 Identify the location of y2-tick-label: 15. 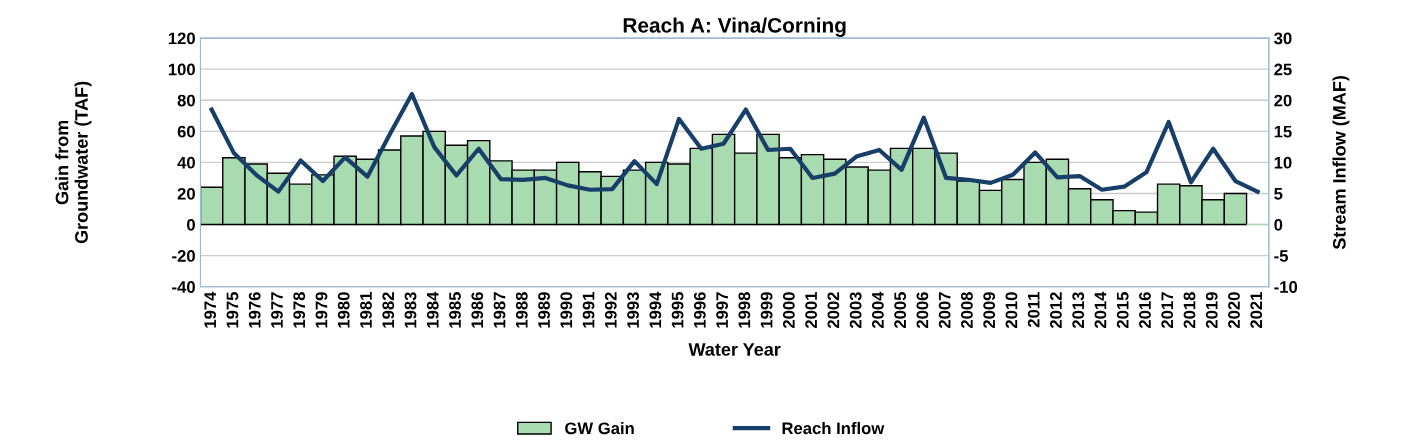
(1283, 131).